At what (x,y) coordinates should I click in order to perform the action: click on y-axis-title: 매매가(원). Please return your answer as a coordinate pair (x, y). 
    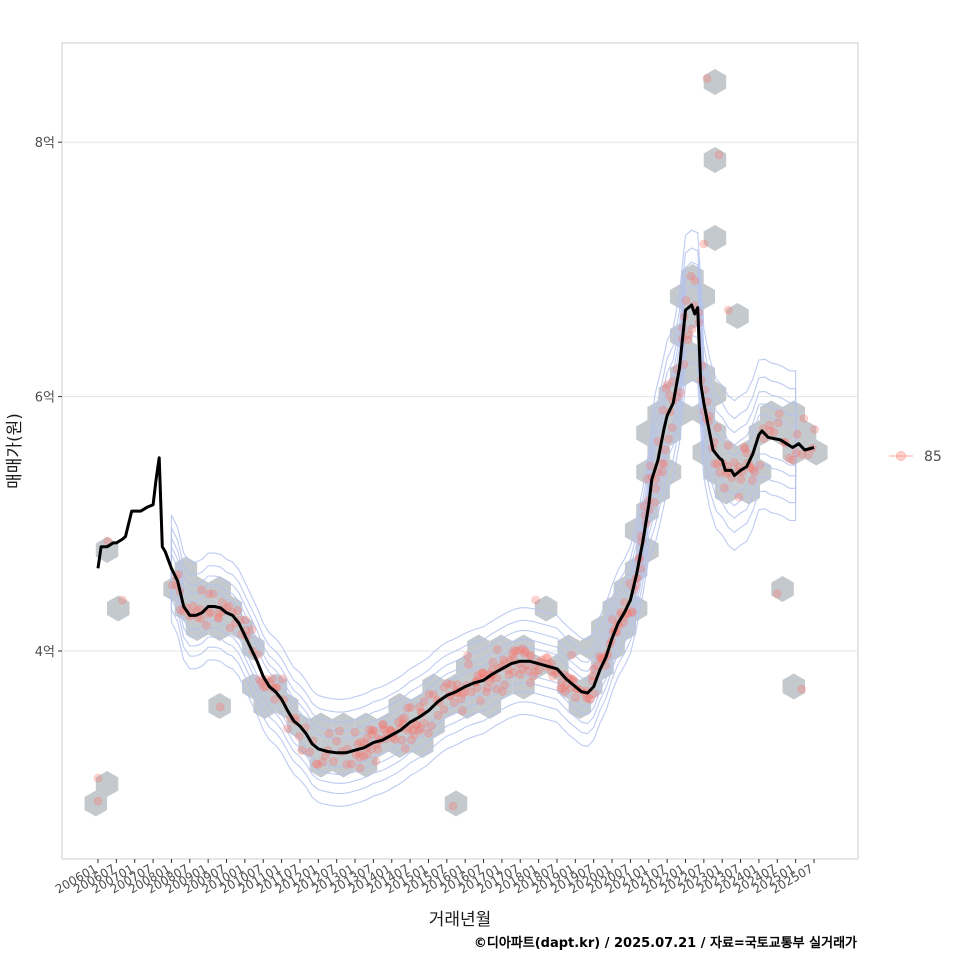
    Looking at the image, I should click on (15, 451).